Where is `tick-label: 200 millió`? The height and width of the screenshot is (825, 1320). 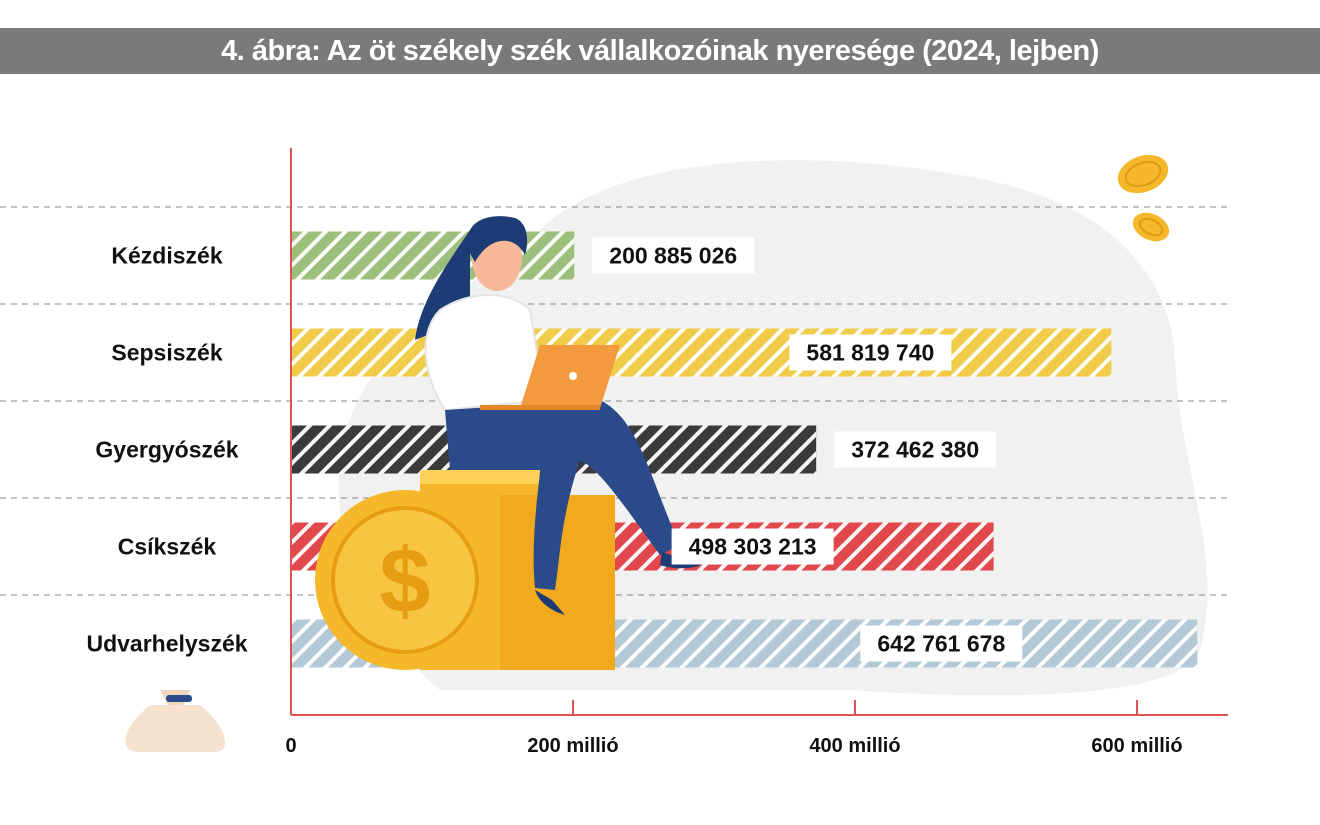
tick-label: 200 millió is located at coordinates (572, 746).